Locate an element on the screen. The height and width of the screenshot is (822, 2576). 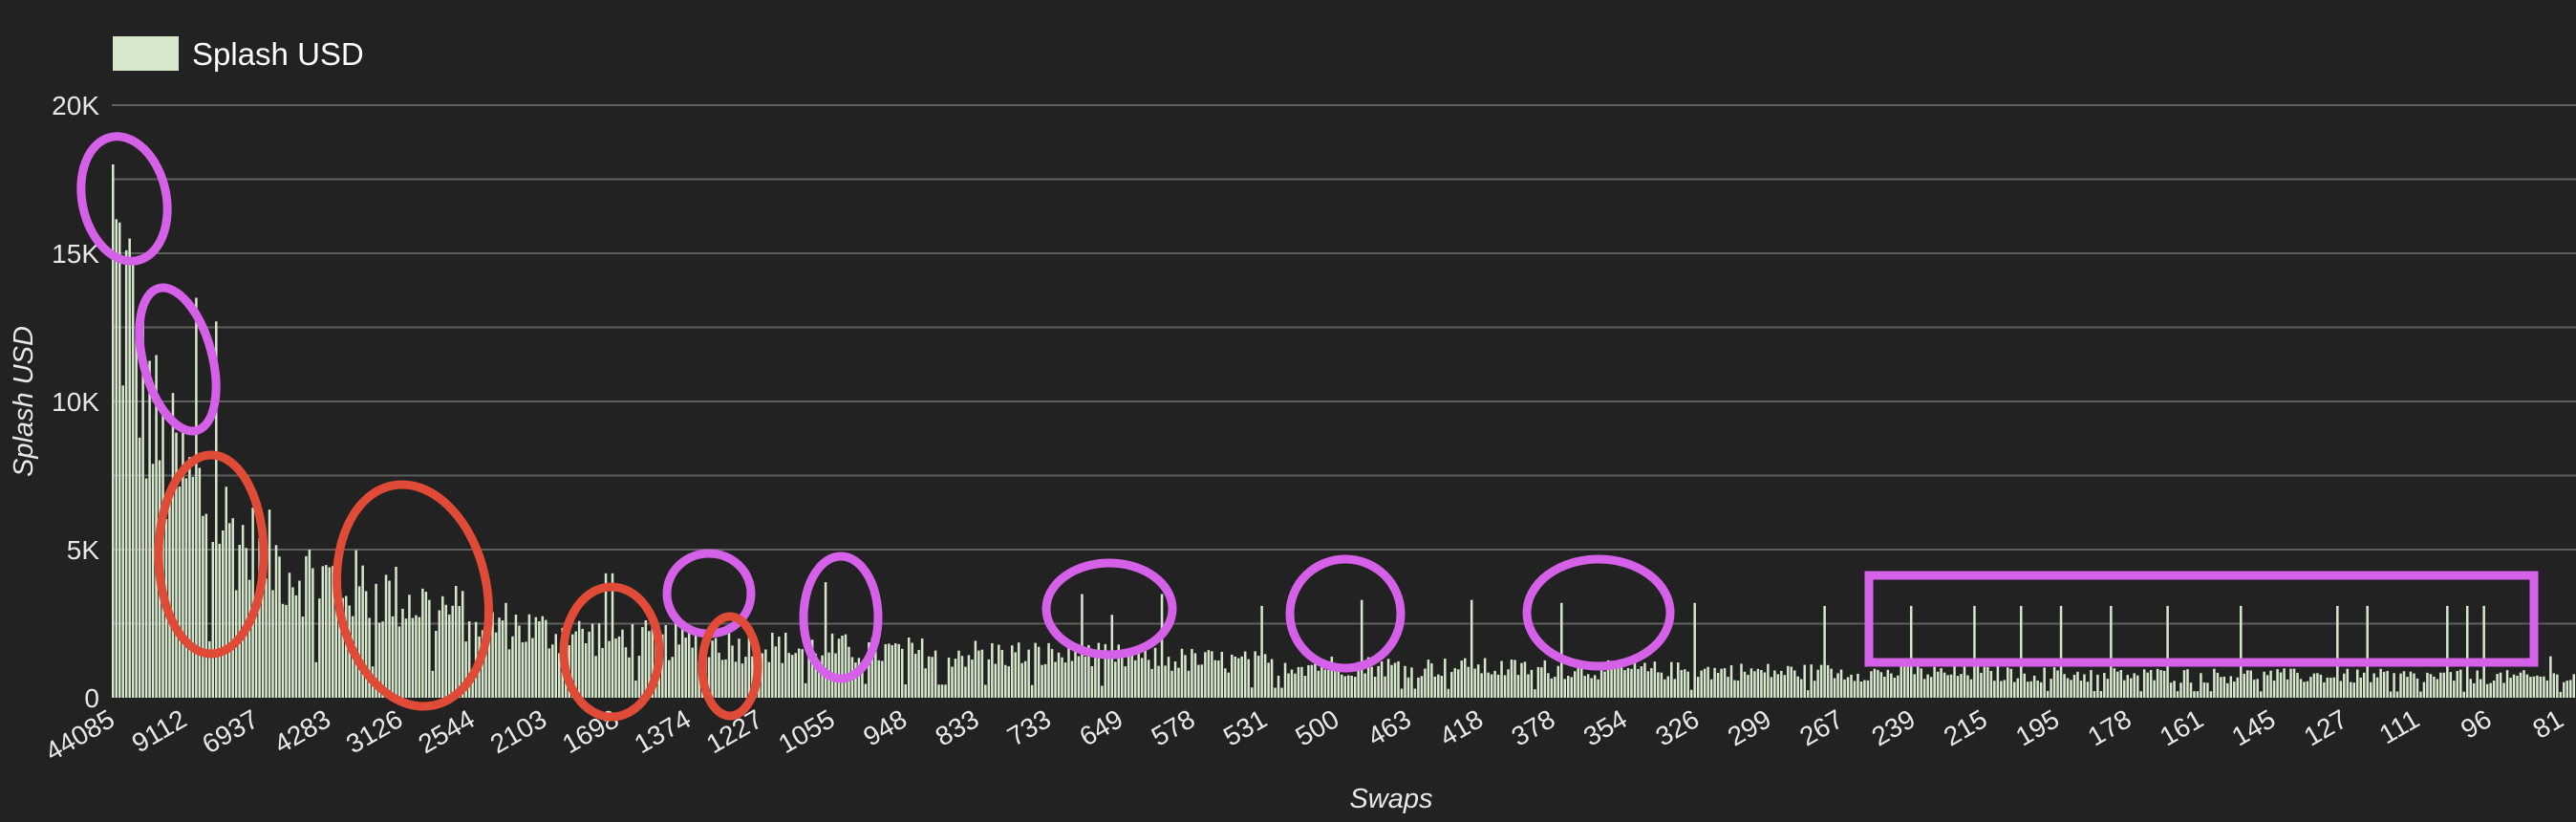
x-tick-label: 111 is located at coordinates (2399, 726).